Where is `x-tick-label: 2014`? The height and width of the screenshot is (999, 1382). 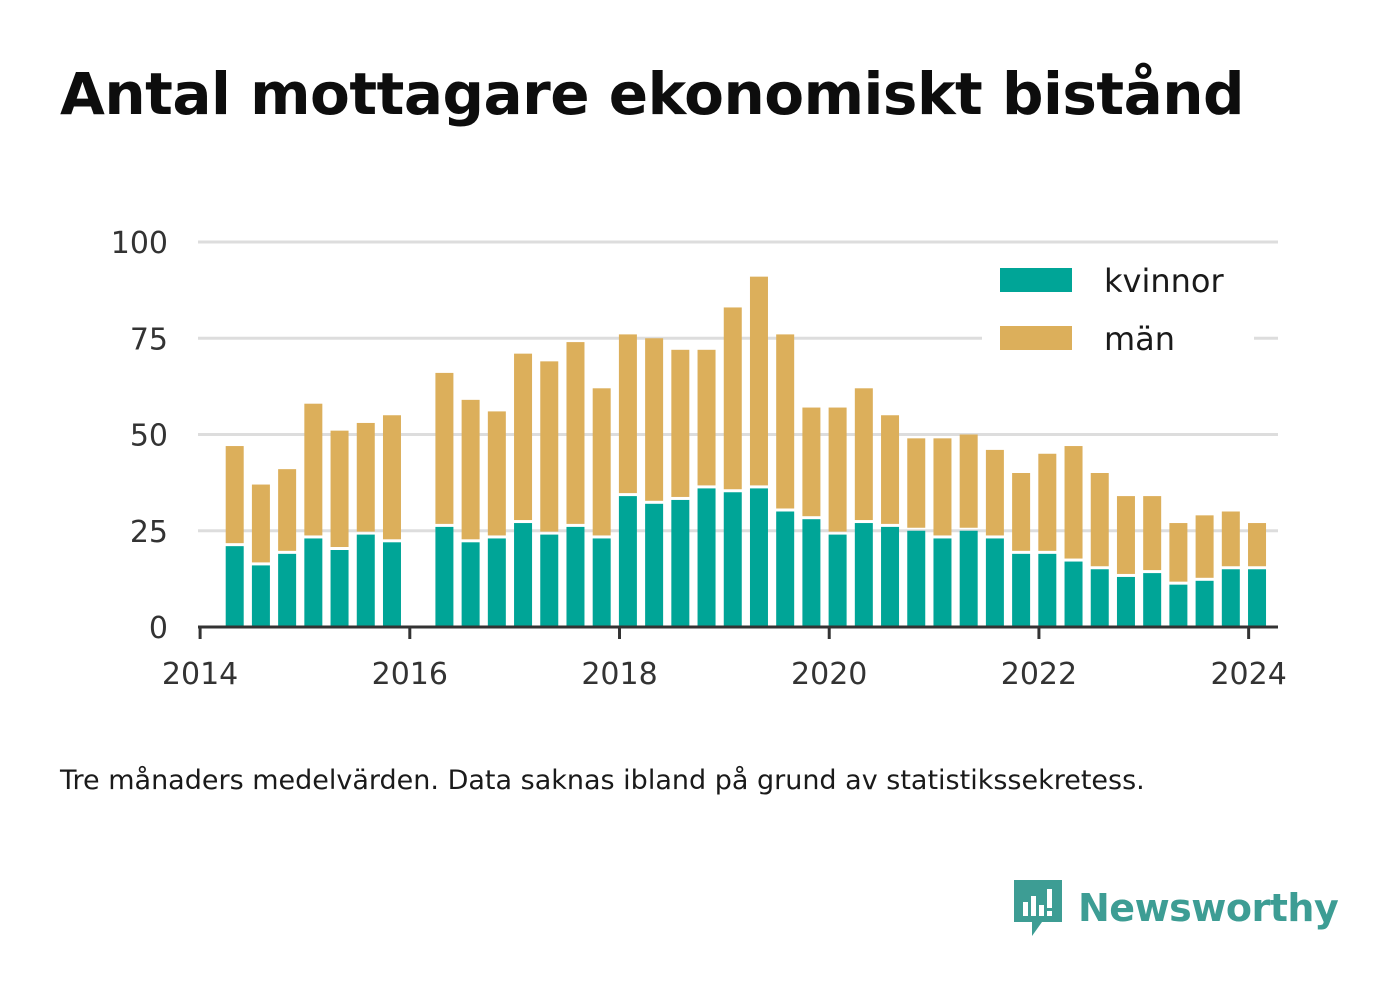
x-tick-label: 2014 is located at coordinates (200, 674).